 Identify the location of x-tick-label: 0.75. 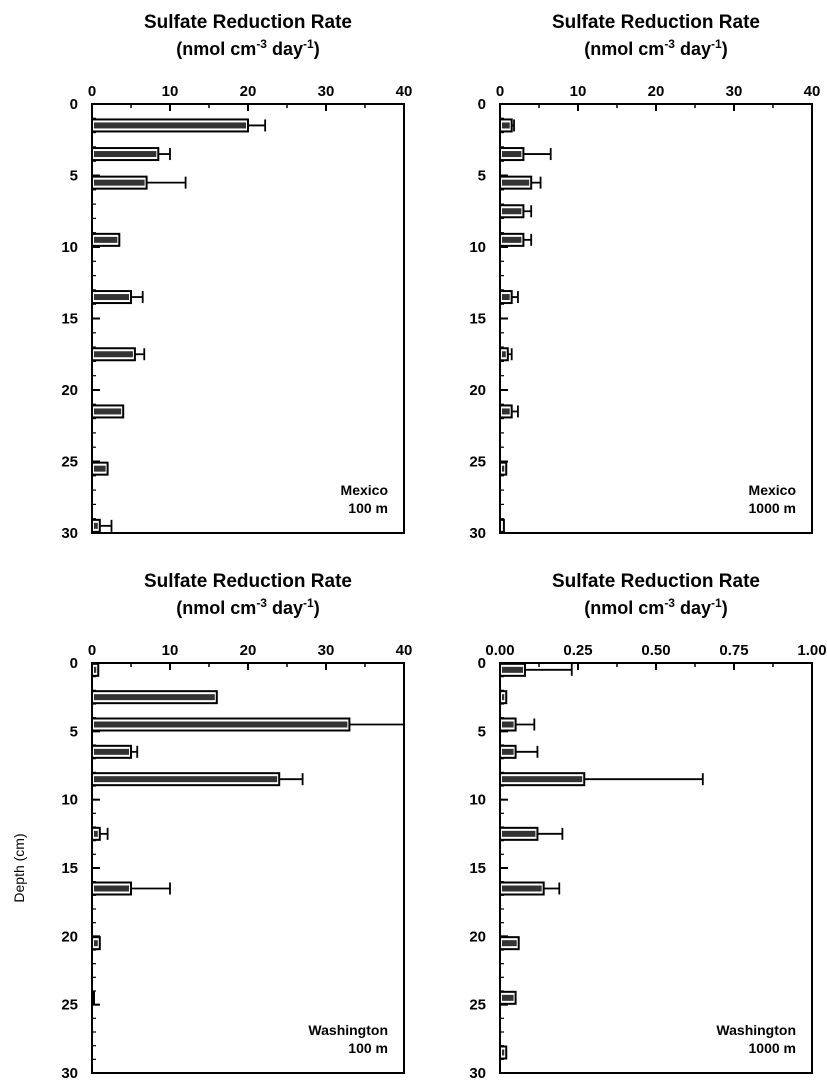
(733, 650).